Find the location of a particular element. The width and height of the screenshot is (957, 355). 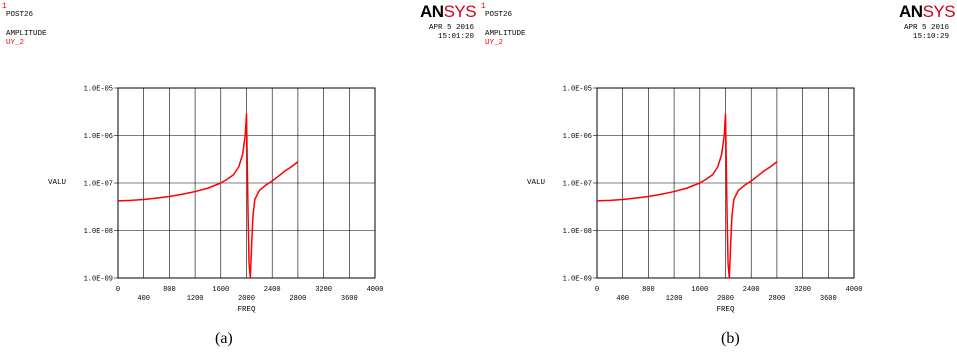

caption-a: (a) is located at coordinates (224, 338).